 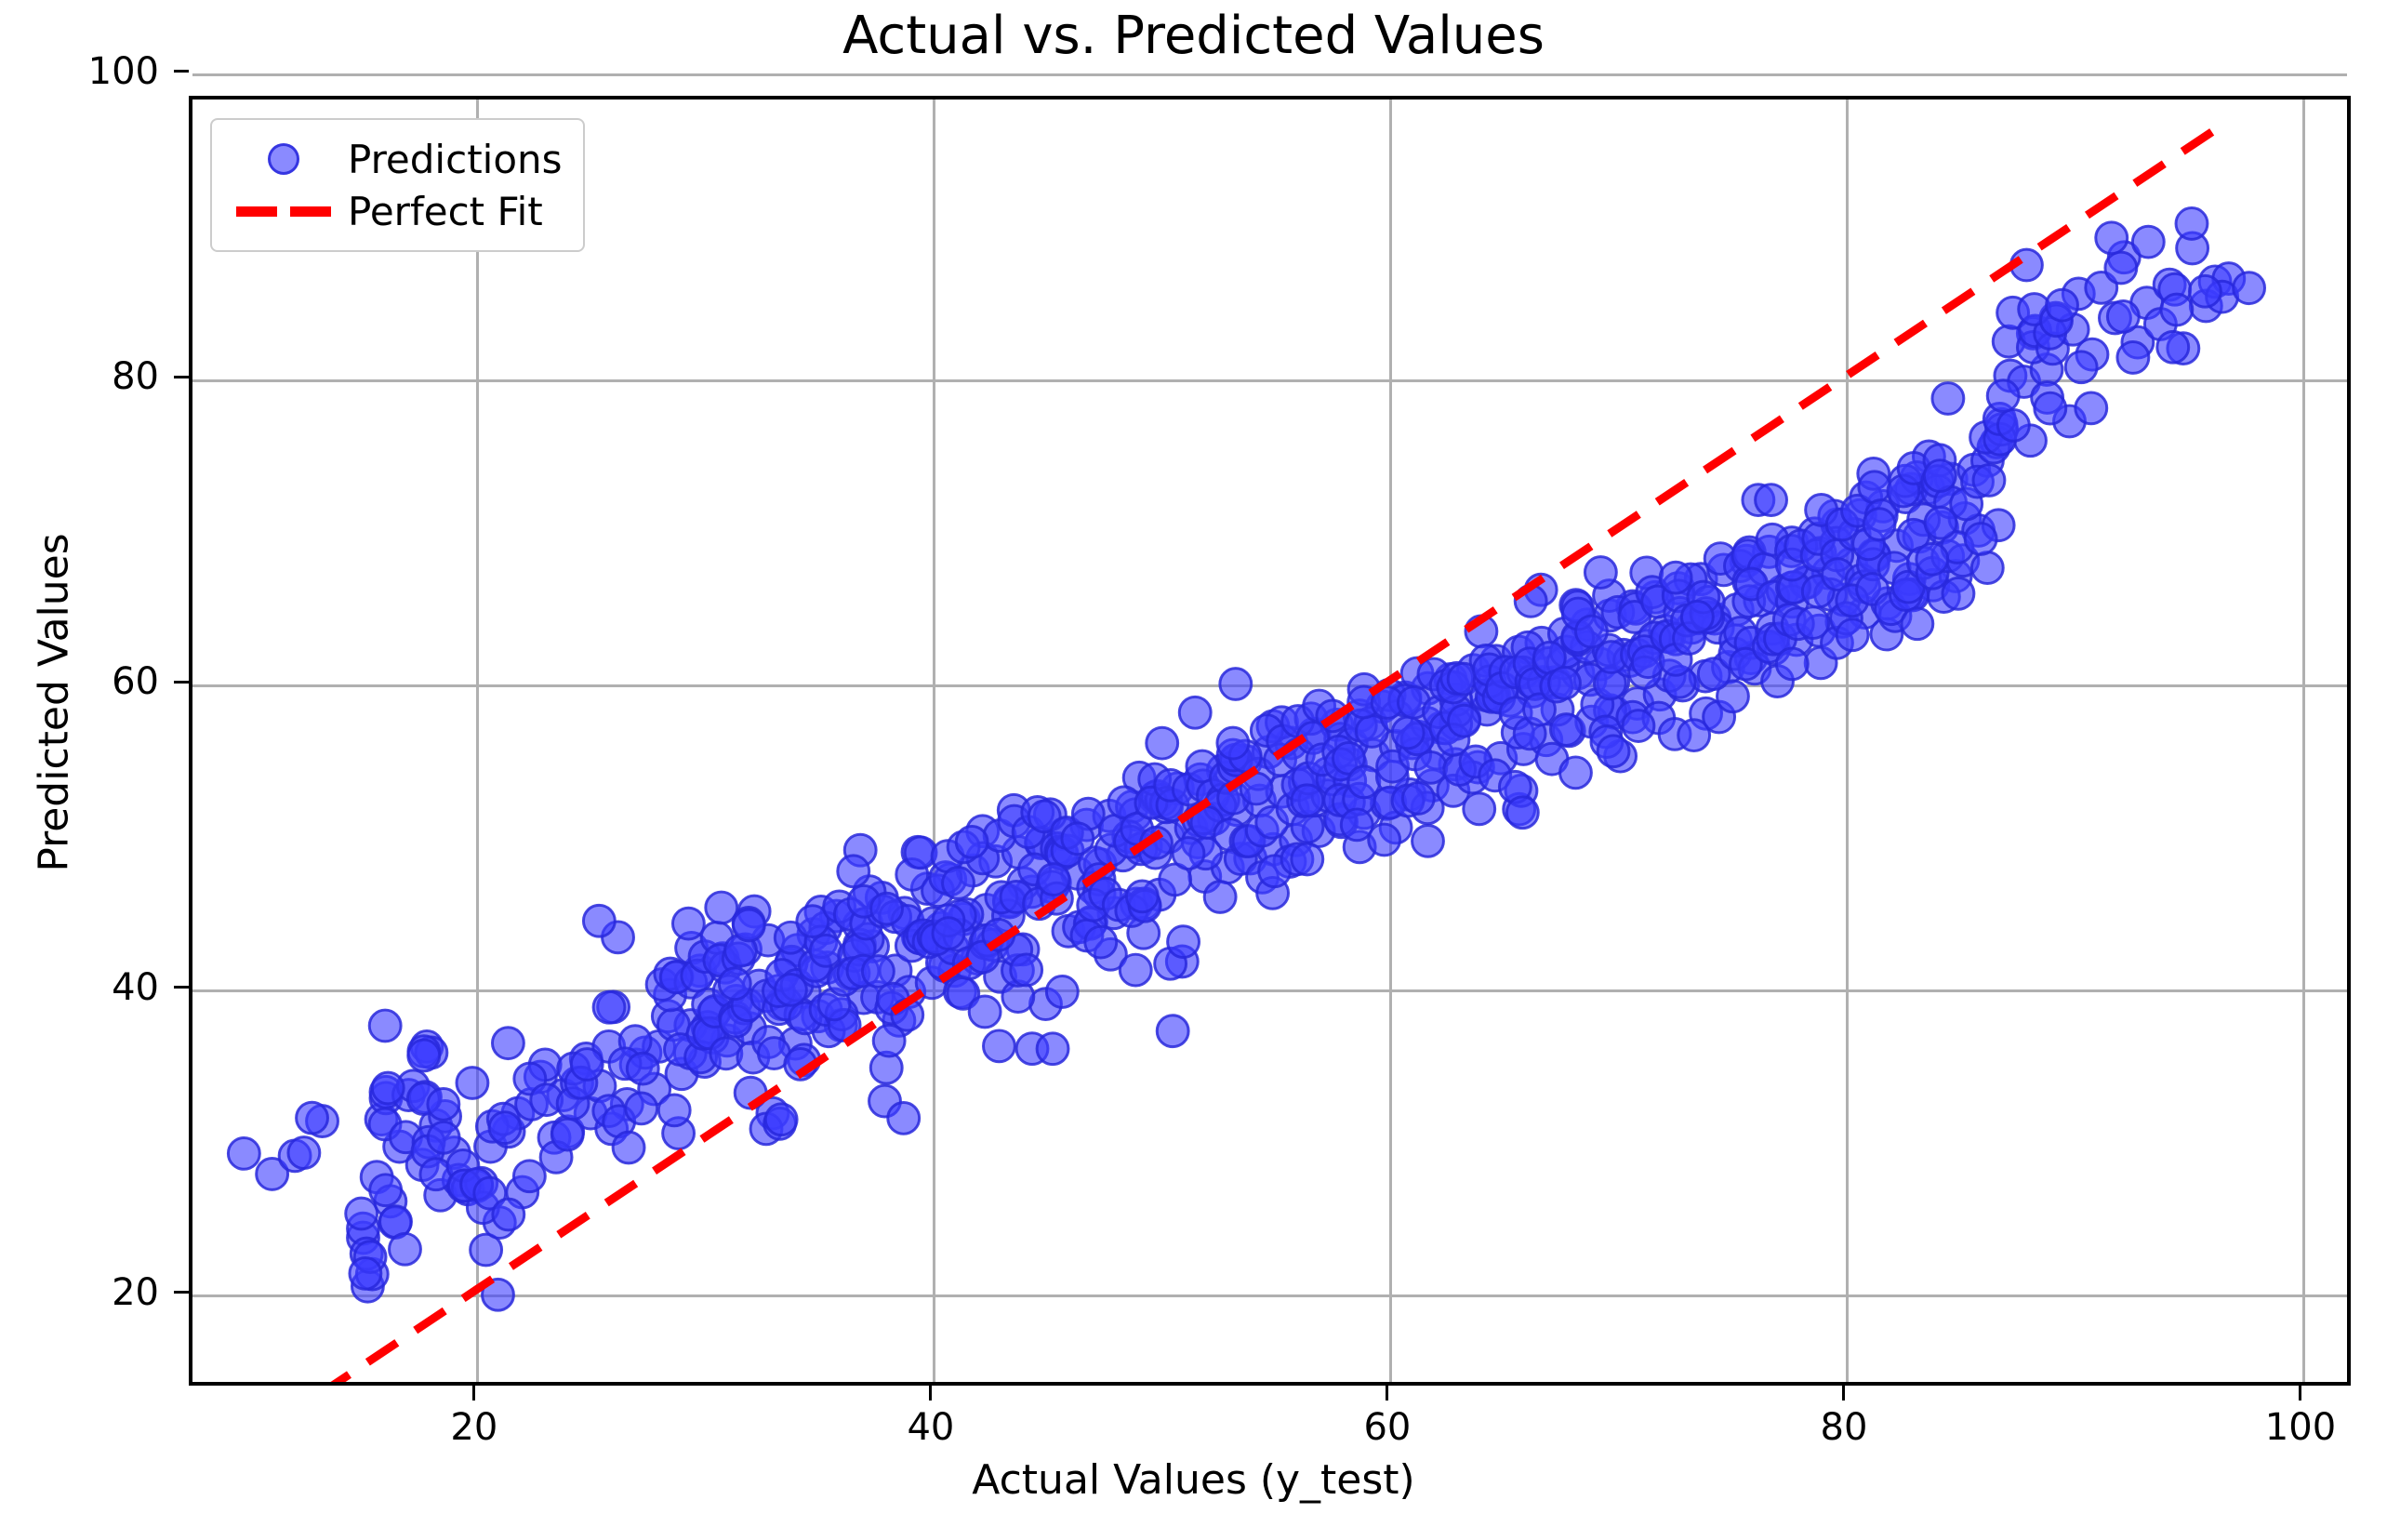 I want to click on y-tick-label: 40, so click(x=135, y=987).